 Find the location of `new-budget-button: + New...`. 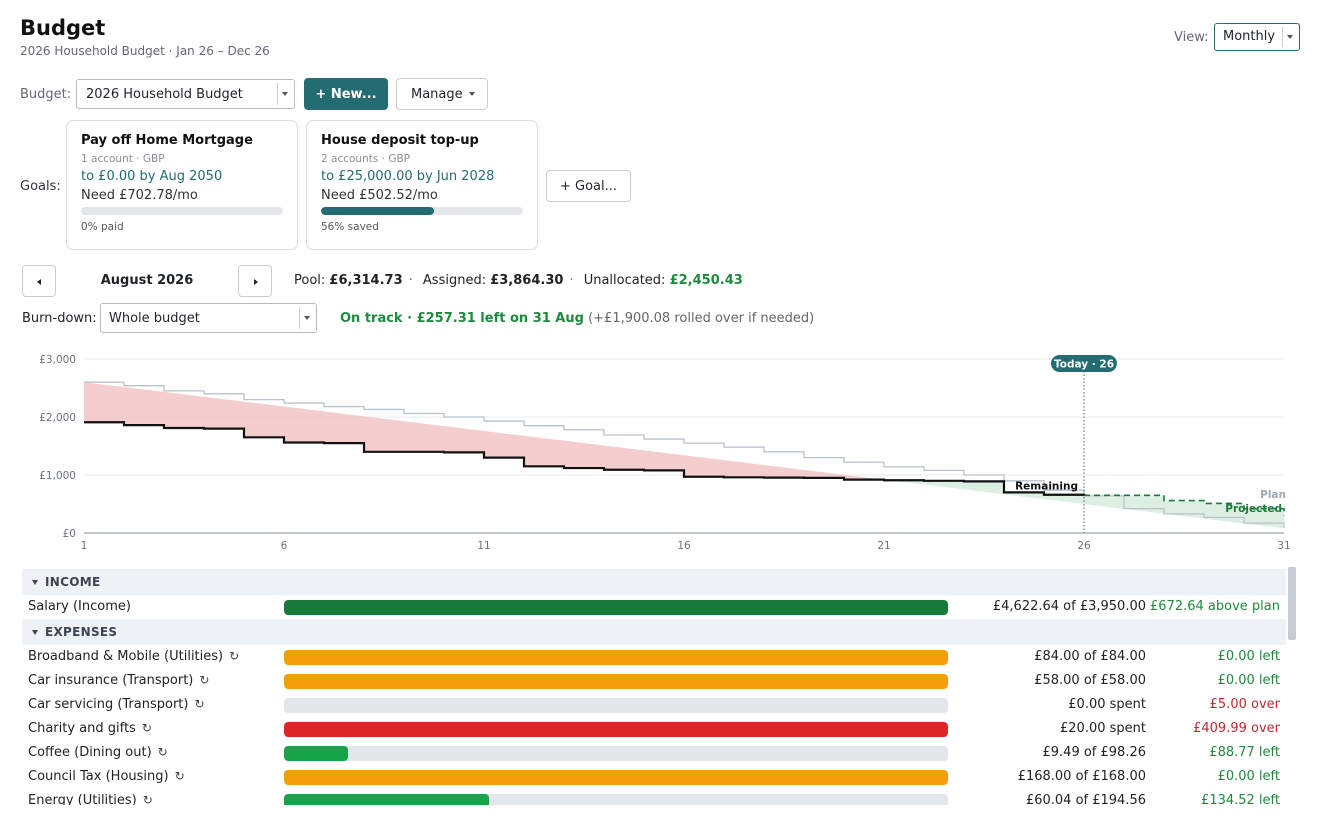

new-budget-button: + New... is located at coordinates (346, 94).